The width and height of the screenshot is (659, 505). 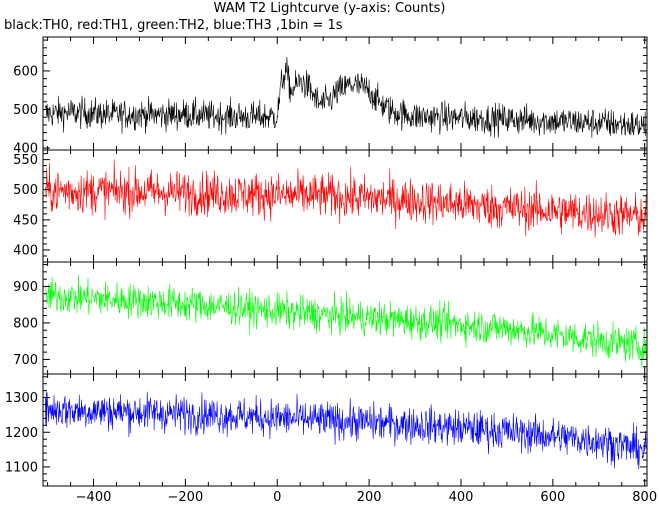 What do you see at coordinates (21, 398) in the screenshot?
I see `y-tick-label: 1300` at bounding box center [21, 398].